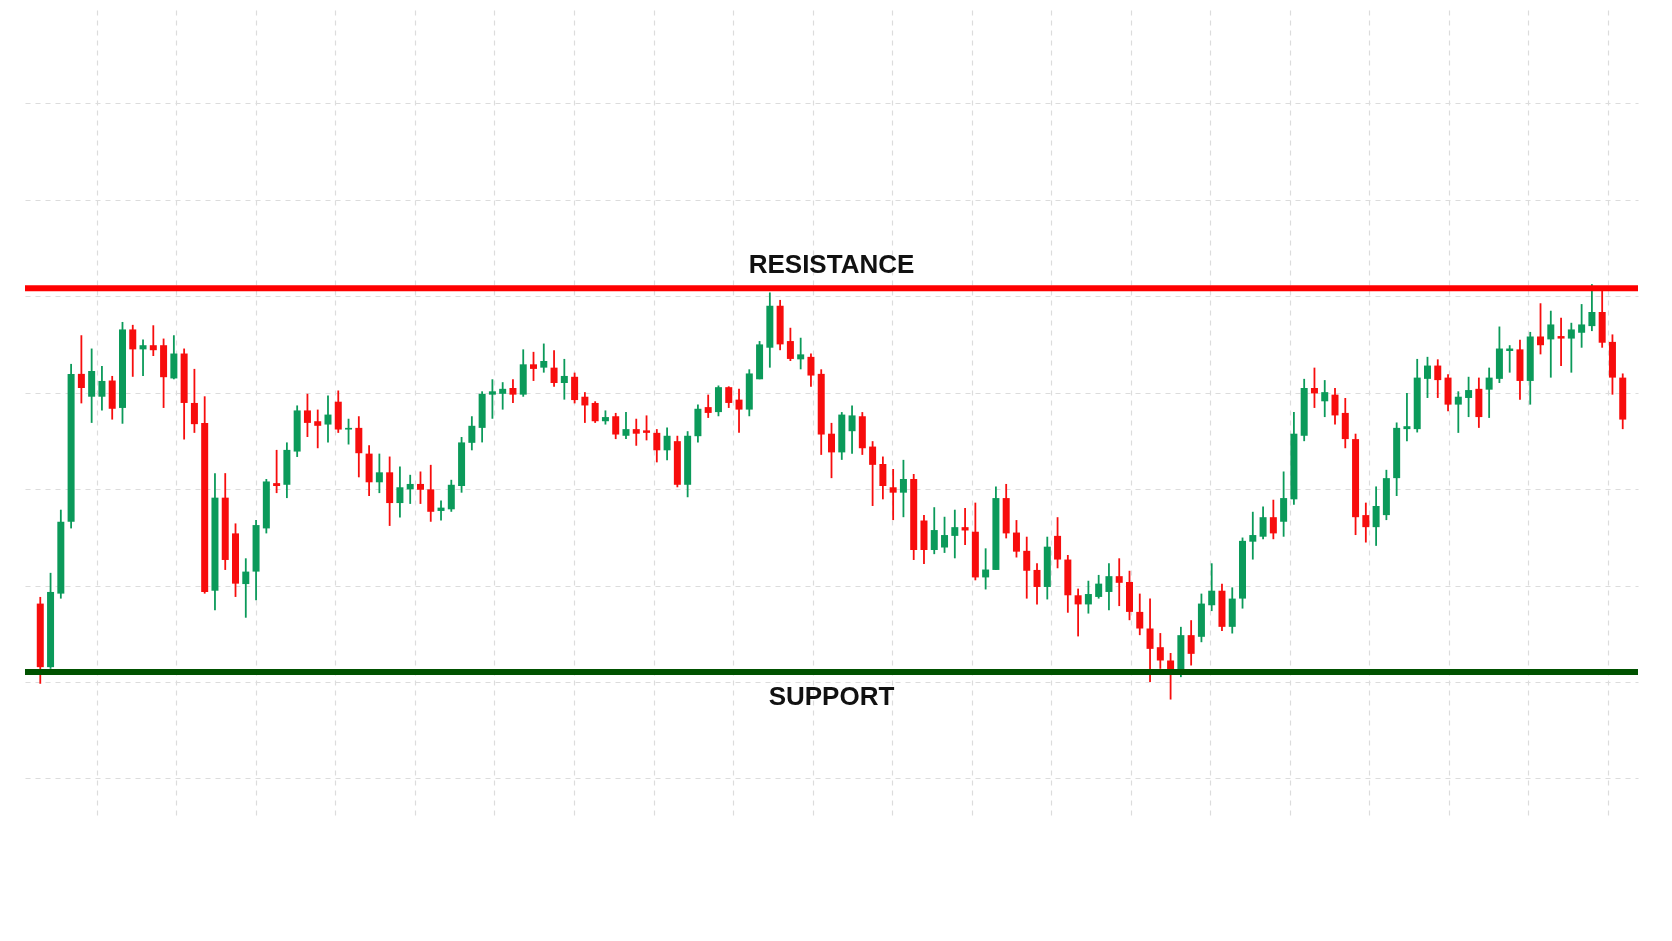 The height and width of the screenshot is (941, 1672). What do you see at coordinates (831, 696) in the screenshot?
I see `ref-line-label: SUPPORT` at bounding box center [831, 696].